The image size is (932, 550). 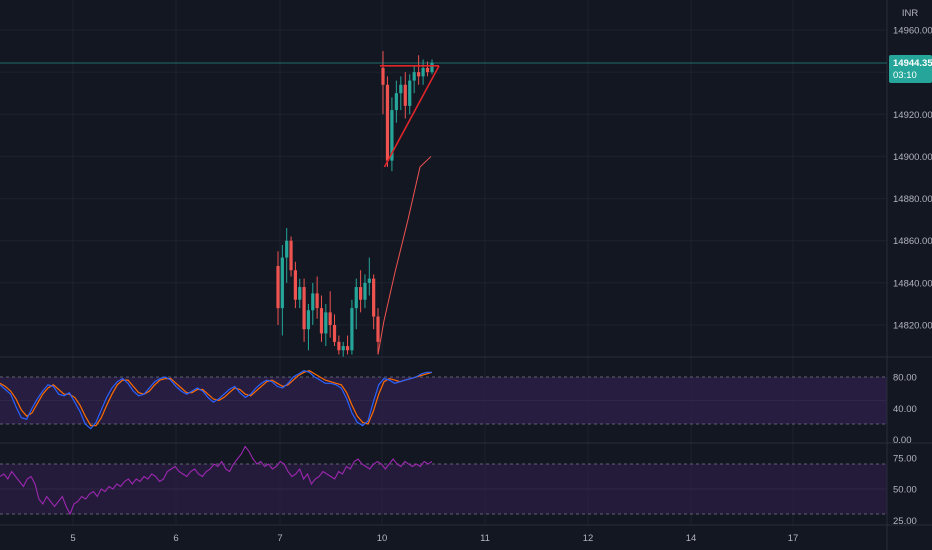 What do you see at coordinates (912, 31) in the screenshot?
I see `price-tick-label: 14960.00` at bounding box center [912, 31].